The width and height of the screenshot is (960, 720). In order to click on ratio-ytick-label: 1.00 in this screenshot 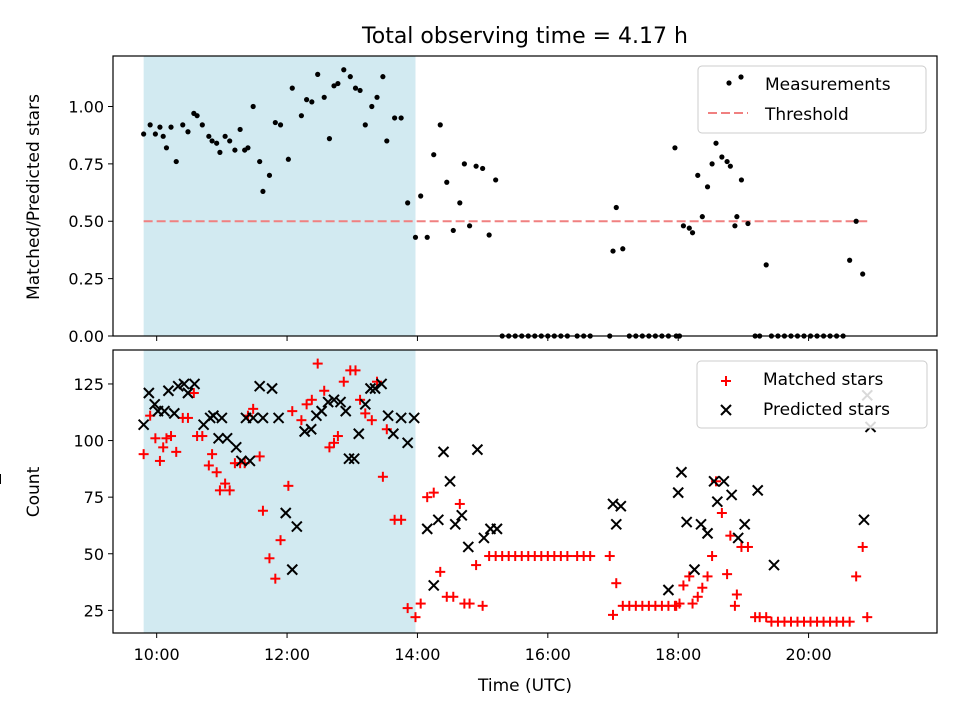, I will do `click(86, 106)`.